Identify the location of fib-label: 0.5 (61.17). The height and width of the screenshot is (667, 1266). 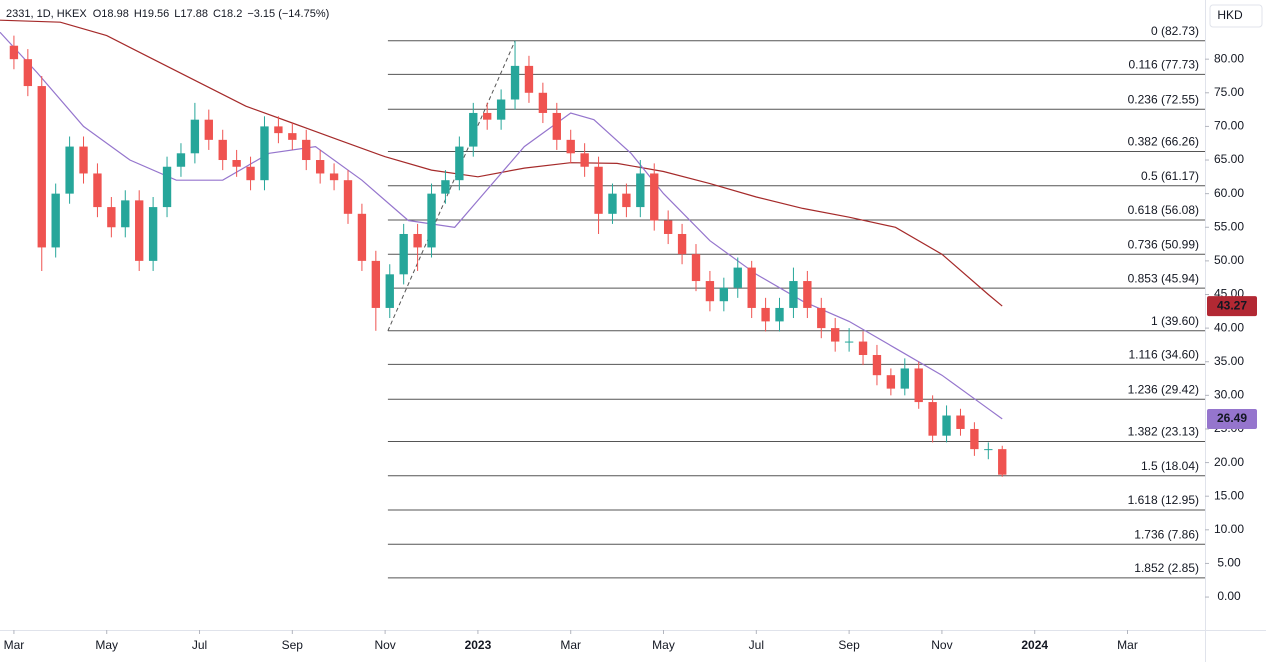
(1170, 176).